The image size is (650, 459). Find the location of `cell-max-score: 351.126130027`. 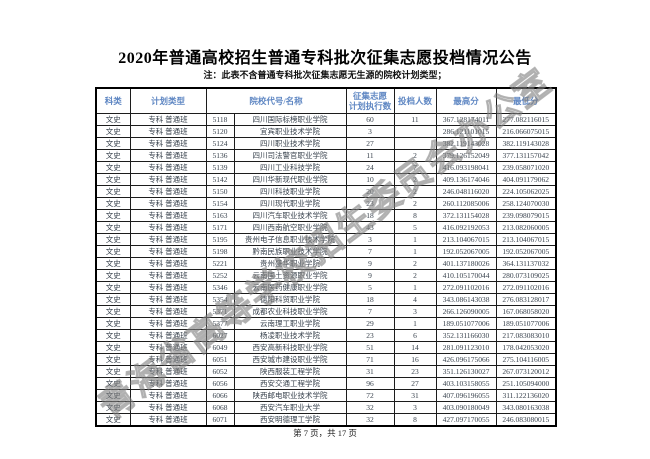

cell-max-score: 351.126130027 is located at coordinates (466, 371).